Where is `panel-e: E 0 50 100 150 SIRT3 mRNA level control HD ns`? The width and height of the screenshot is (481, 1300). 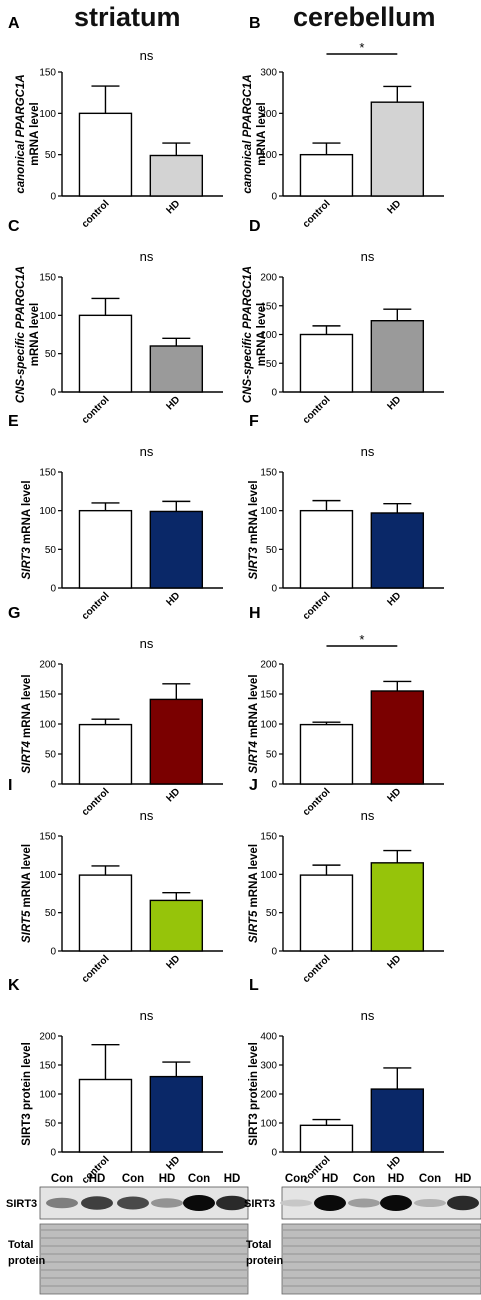 panel-e: E 0 50 100 150 SIRT3 mRNA level control HD ns is located at coordinates (115, 517).